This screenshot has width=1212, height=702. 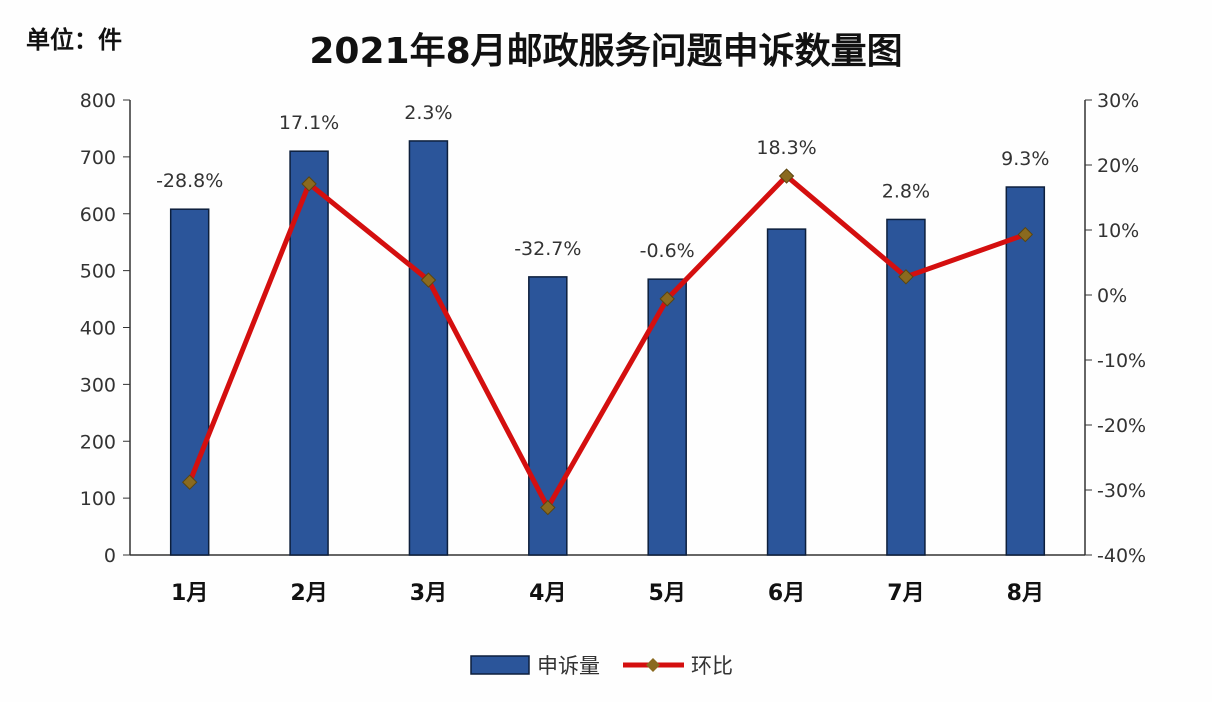 What do you see at coordinates (189, 181) in the screenshot?
I see `data-label: -28.8%` at bounding box center [189, 181].